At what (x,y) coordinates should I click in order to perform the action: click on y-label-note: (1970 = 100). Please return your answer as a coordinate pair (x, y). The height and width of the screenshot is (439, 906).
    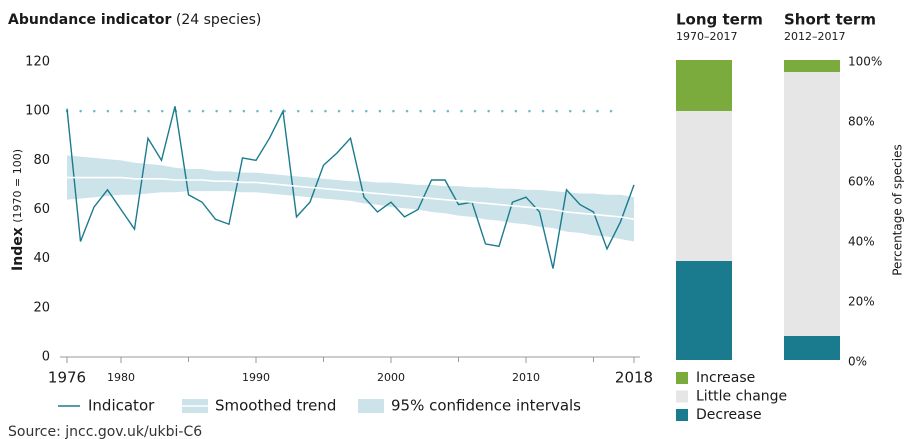
    Looking at the image, I should click on (17, 186).